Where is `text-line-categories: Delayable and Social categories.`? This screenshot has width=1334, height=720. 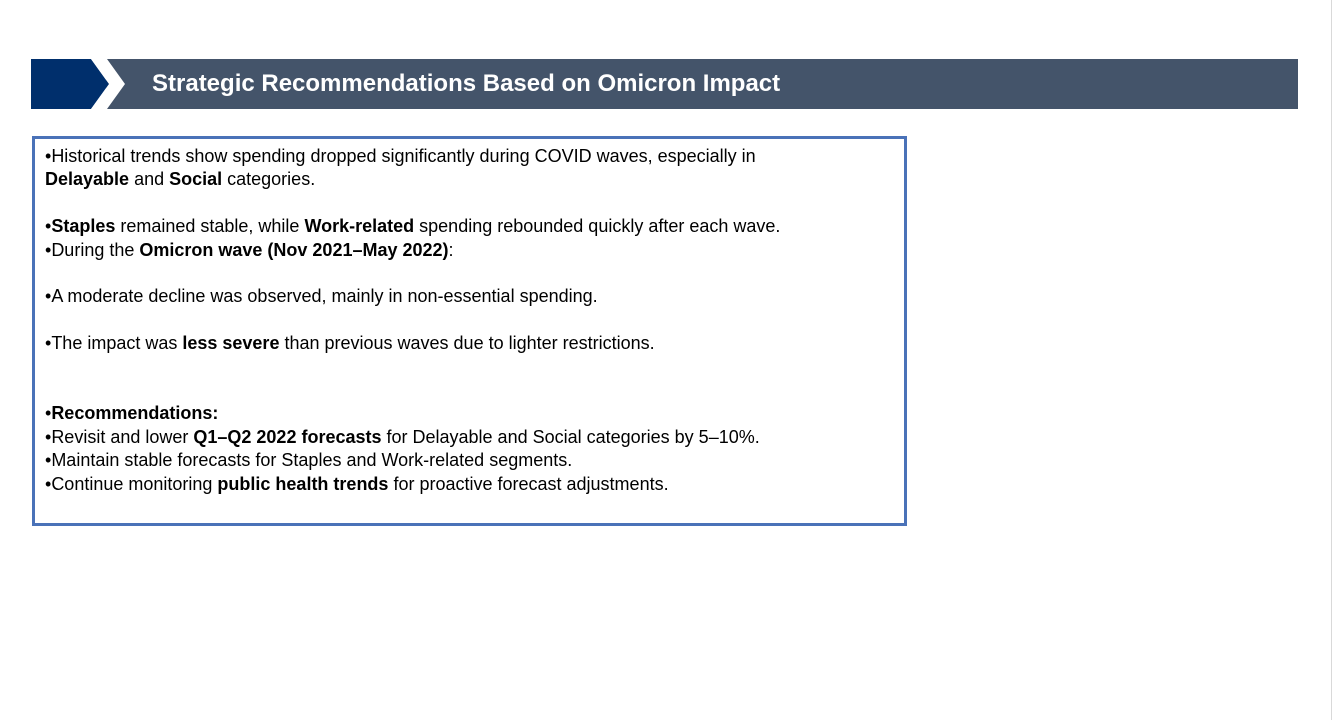 text-line-categories: Delayable and Social categories. is located at coordinates (470, 179).